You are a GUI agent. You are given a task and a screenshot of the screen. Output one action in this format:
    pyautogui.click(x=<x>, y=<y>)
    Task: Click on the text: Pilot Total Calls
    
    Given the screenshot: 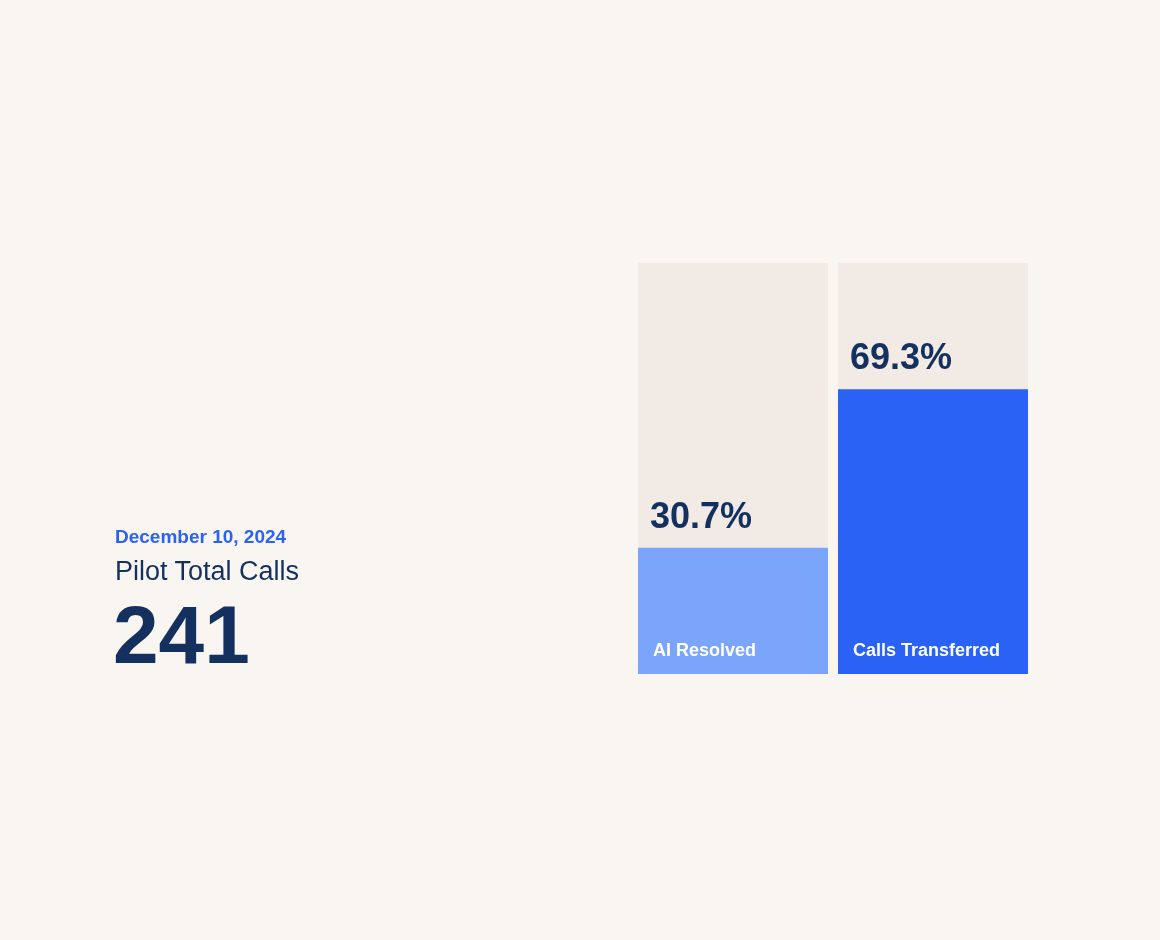 What is the action you would take?
    pyautogui.click(x=207, y=571)
    